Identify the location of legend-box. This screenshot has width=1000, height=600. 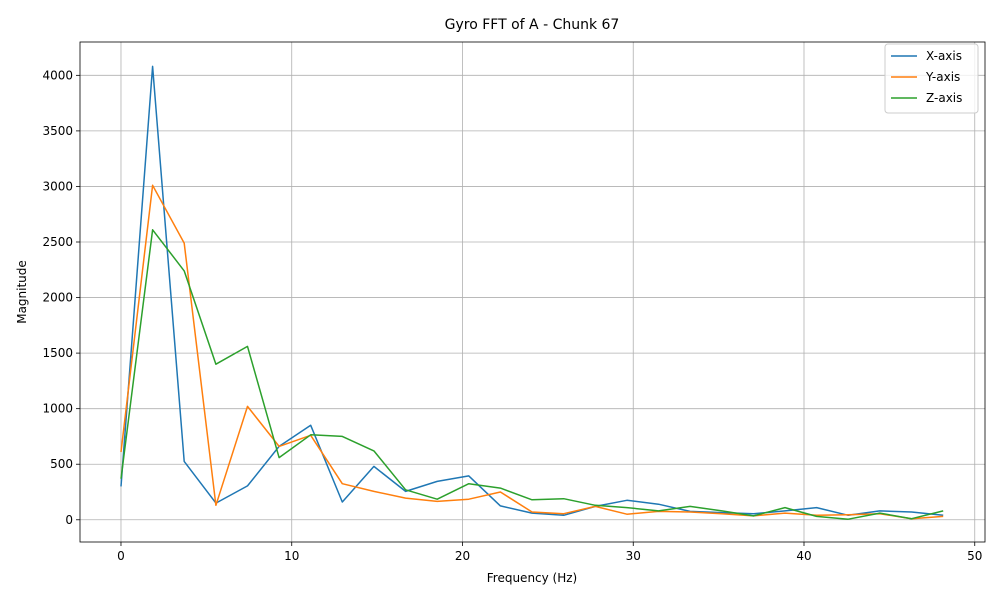
(931, 78).